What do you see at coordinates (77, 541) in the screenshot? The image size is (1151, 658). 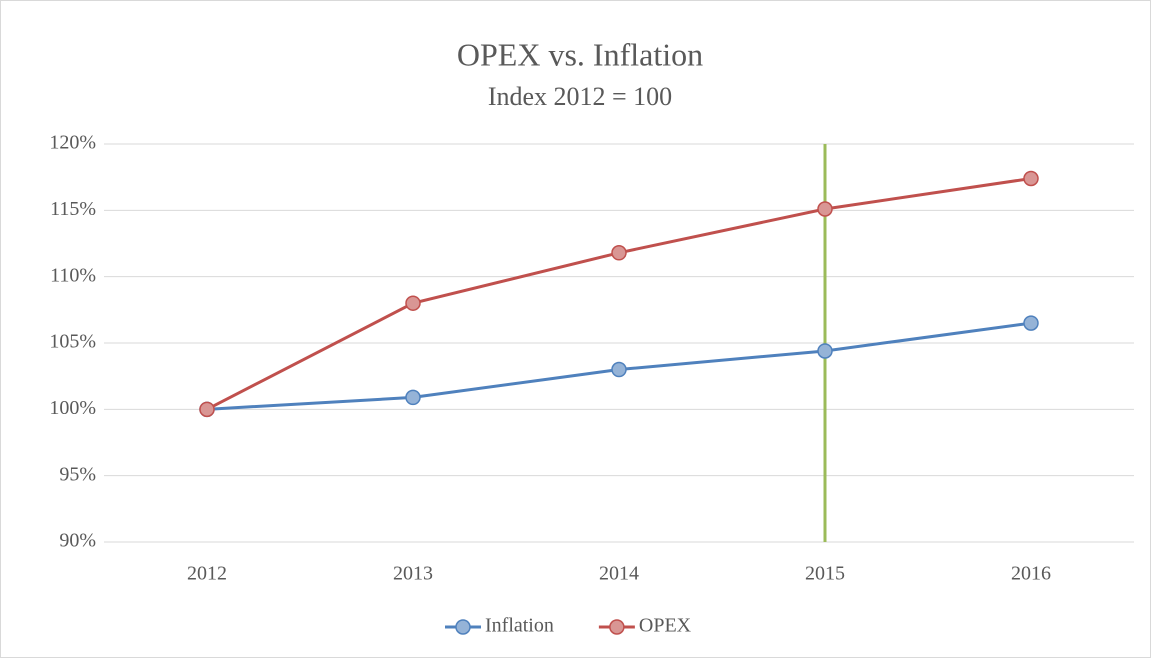 I see `y-tick-label: 90%` at bounding box center [77, 541].